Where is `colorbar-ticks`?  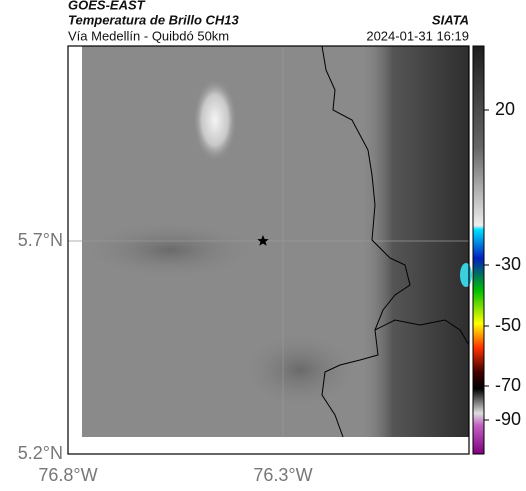 colorbar-ticks is located at coordinates (486, 265).